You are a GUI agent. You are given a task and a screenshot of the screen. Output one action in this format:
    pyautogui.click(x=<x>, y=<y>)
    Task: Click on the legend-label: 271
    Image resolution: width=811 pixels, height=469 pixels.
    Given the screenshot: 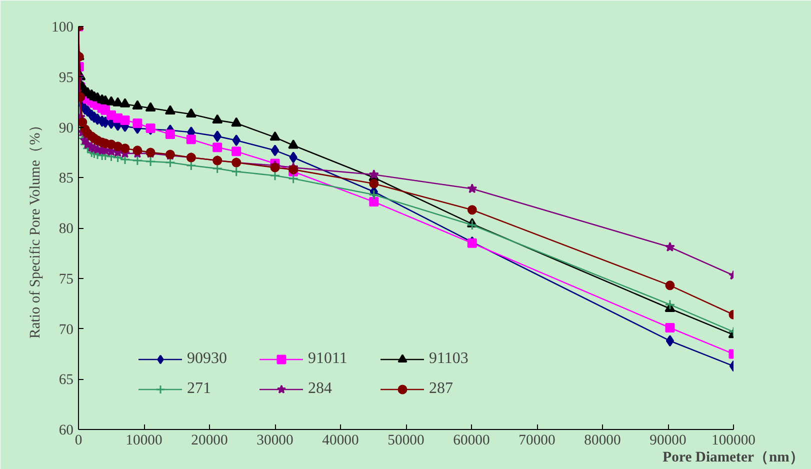 What is the action you would take?
    pyautogui.click(x=199, y=389)
    